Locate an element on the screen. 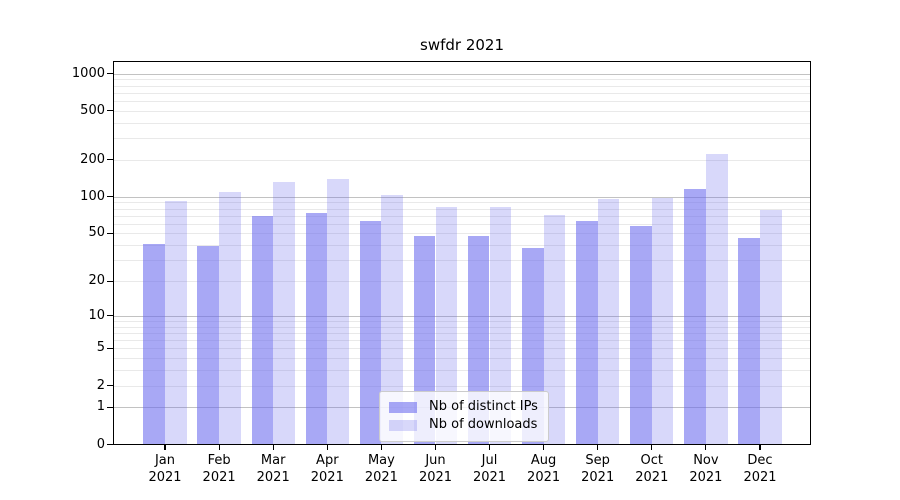  legend-swatch-distinct-ips is located at coordinates (403, 407).